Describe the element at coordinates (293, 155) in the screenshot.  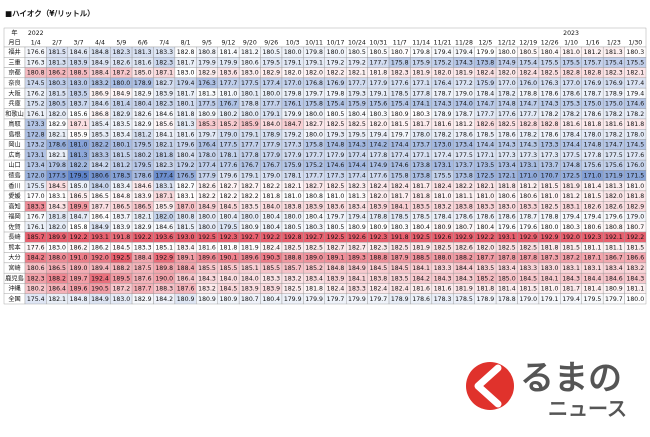
I see `cell-value: 177.9` at that location.